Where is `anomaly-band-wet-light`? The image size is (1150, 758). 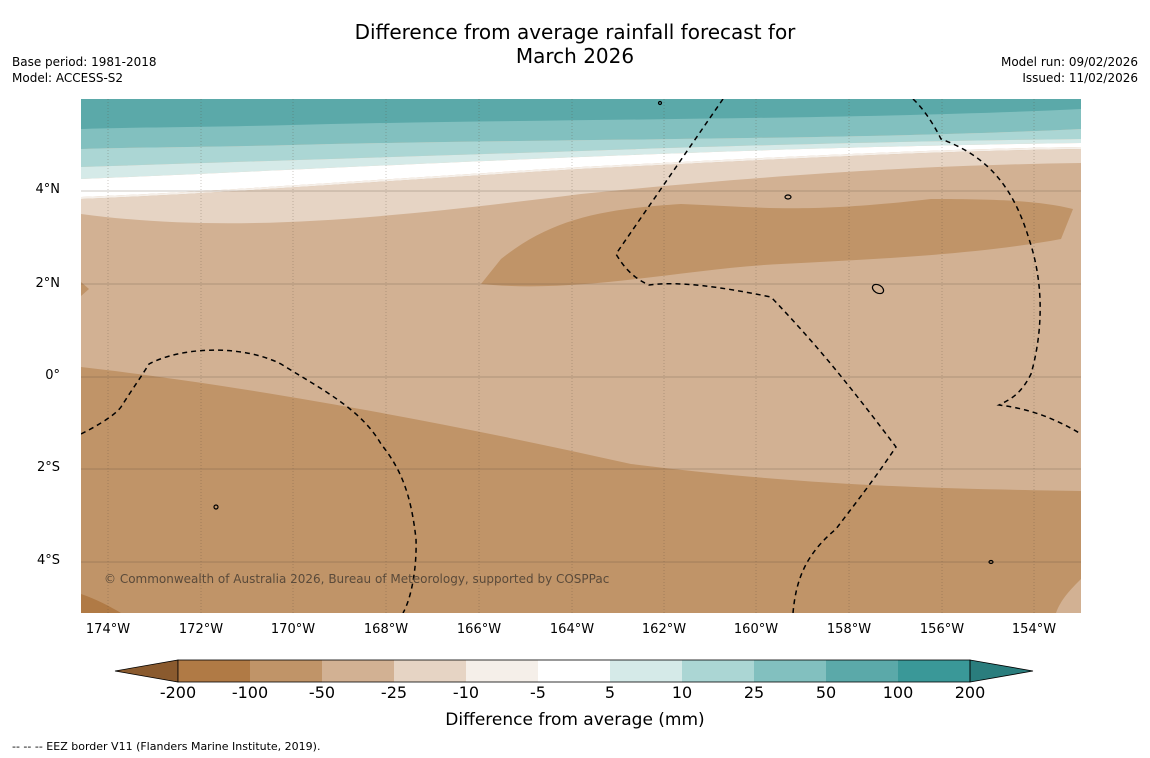
anomaly-band-wet-light is located at coordinates (581, 148).